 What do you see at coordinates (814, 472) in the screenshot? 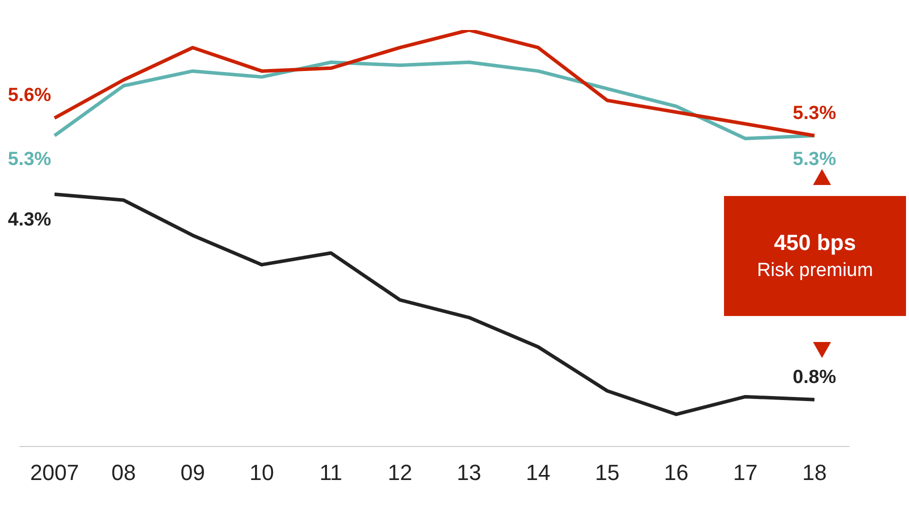
I see `x-tick-label: 18` at bounding box center [814, 472].